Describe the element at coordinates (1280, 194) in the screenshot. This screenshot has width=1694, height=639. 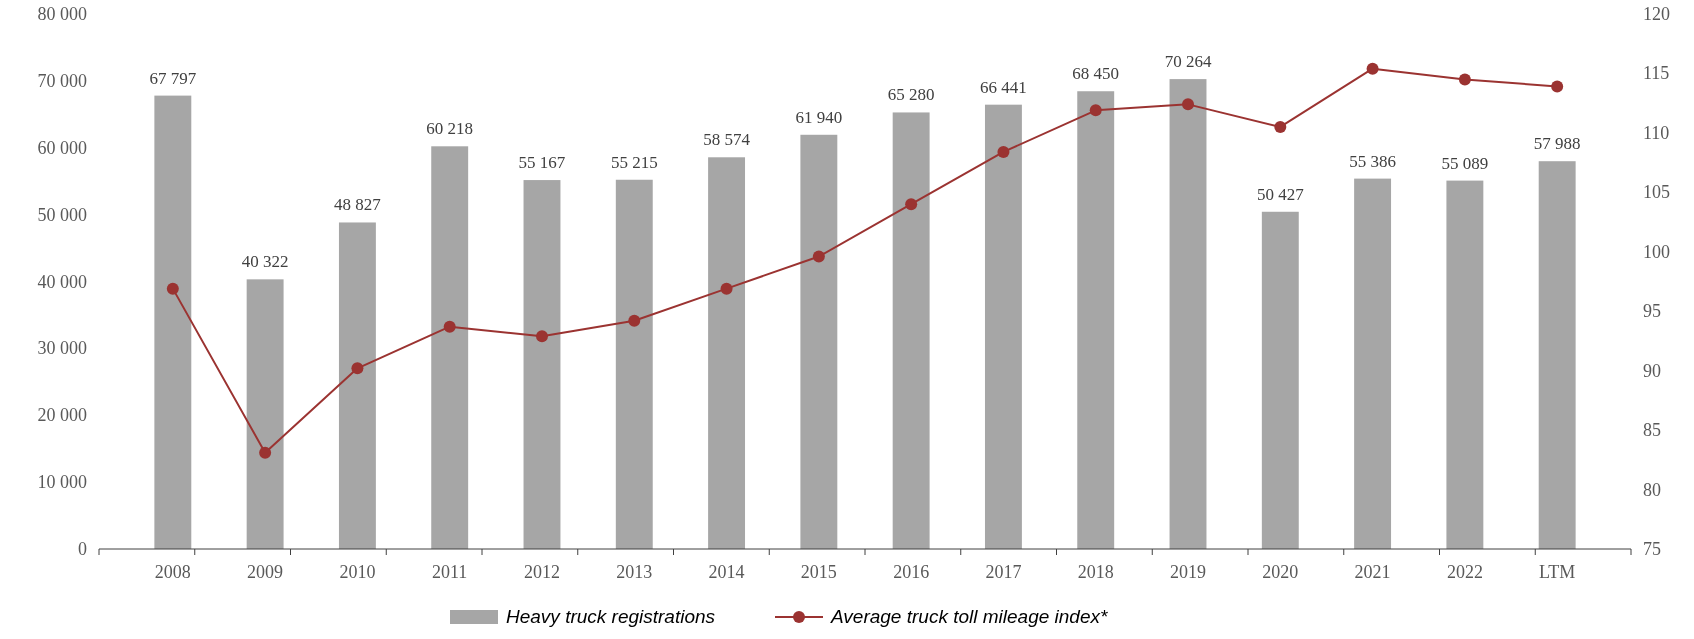
I see `data-label: 50 427` at that location.